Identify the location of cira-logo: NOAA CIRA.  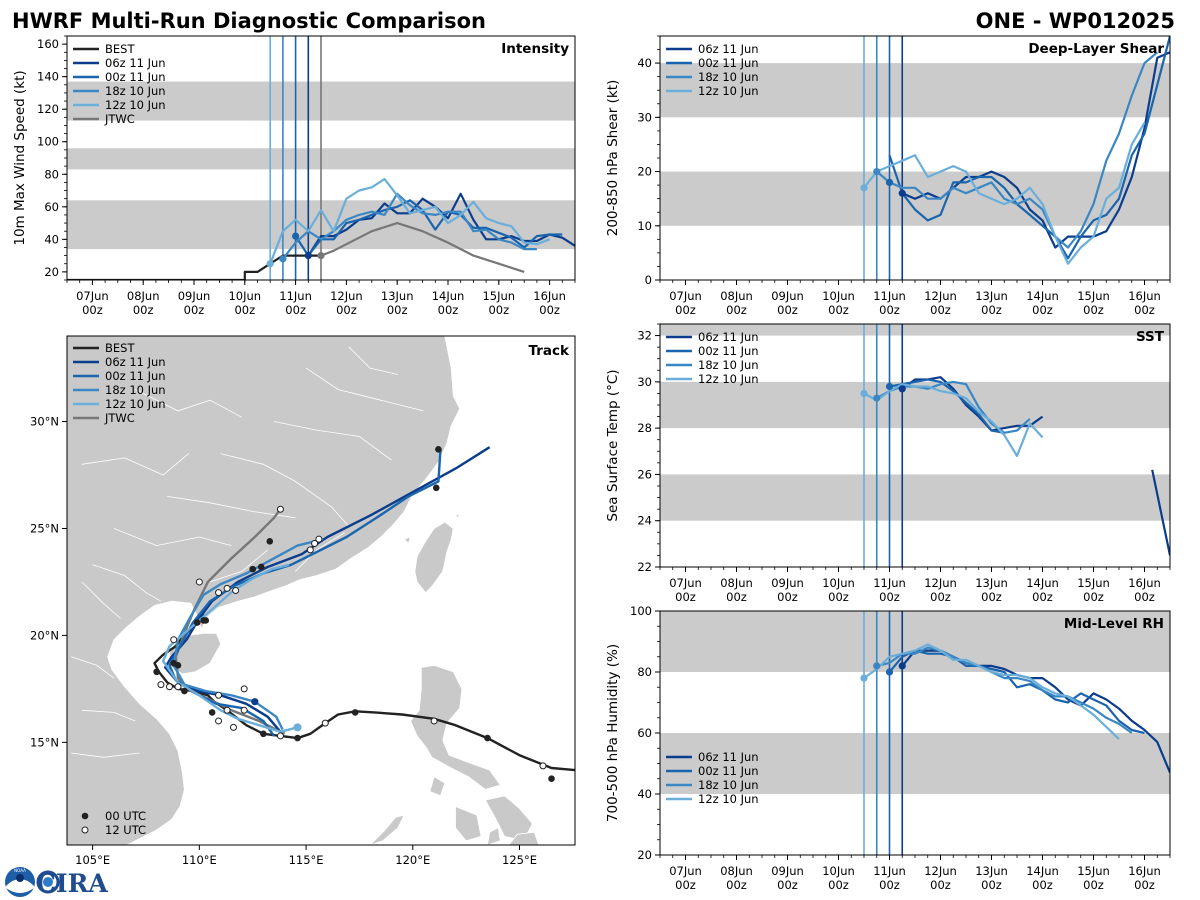
(56, 882).